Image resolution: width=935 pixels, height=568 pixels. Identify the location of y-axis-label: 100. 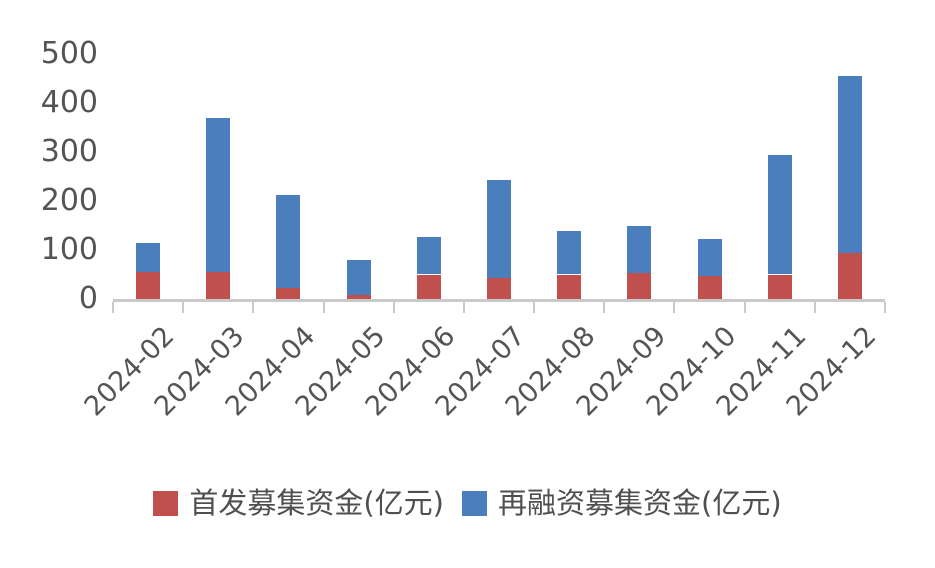
(69, 249).